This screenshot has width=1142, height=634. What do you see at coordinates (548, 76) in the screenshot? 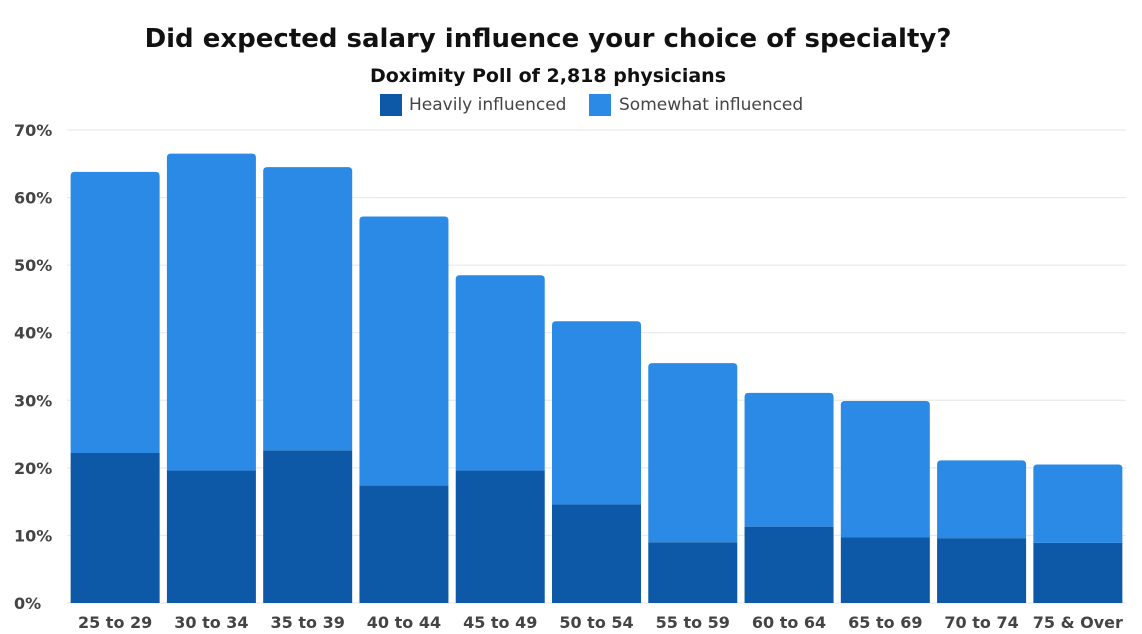
I see `chart-subtitle: Doximity Poll of 2,818 physicians` at bounding box center [548, 76].